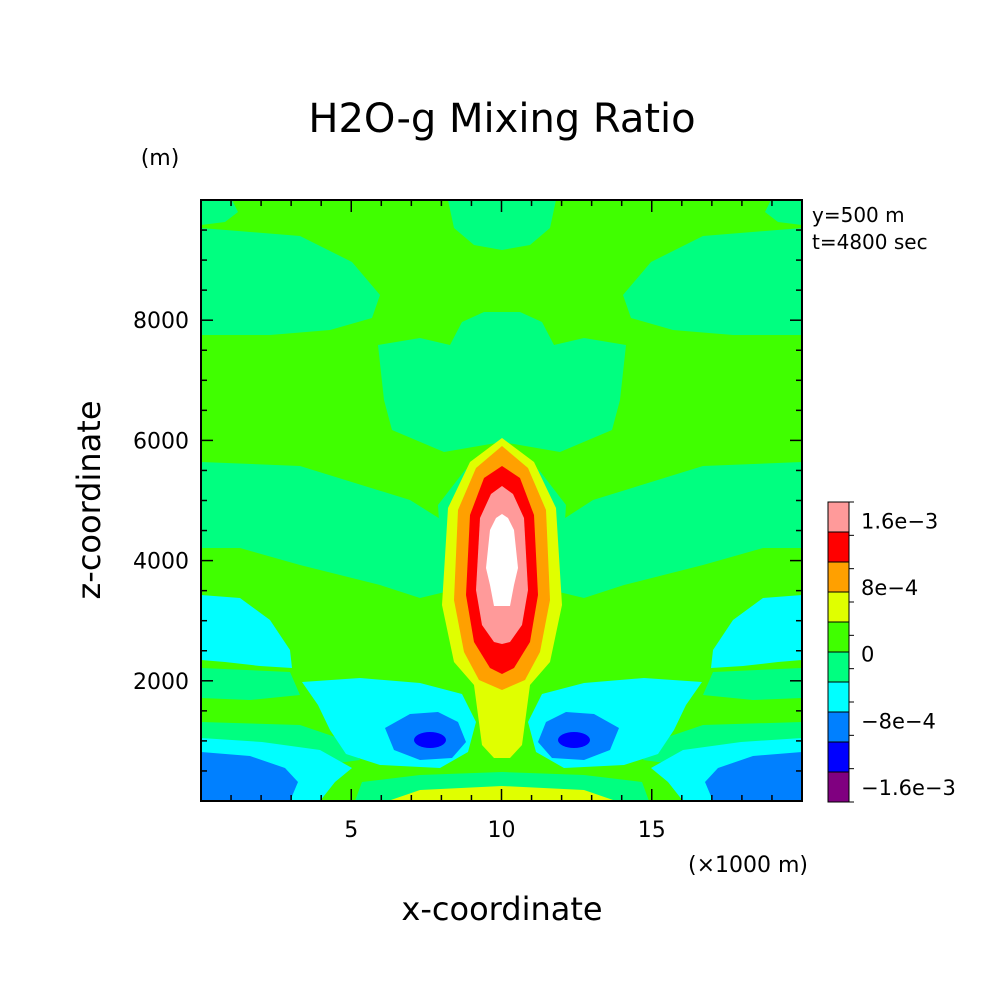  I want to click on colorbar-label: −1.6e−3, so click(908, 788).